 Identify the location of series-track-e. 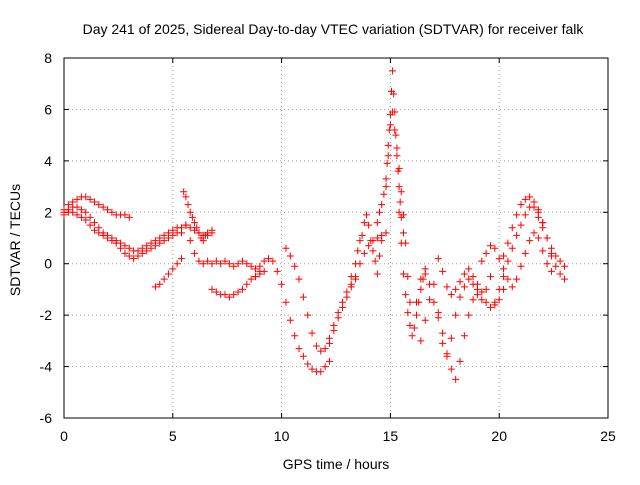
(198, 216).